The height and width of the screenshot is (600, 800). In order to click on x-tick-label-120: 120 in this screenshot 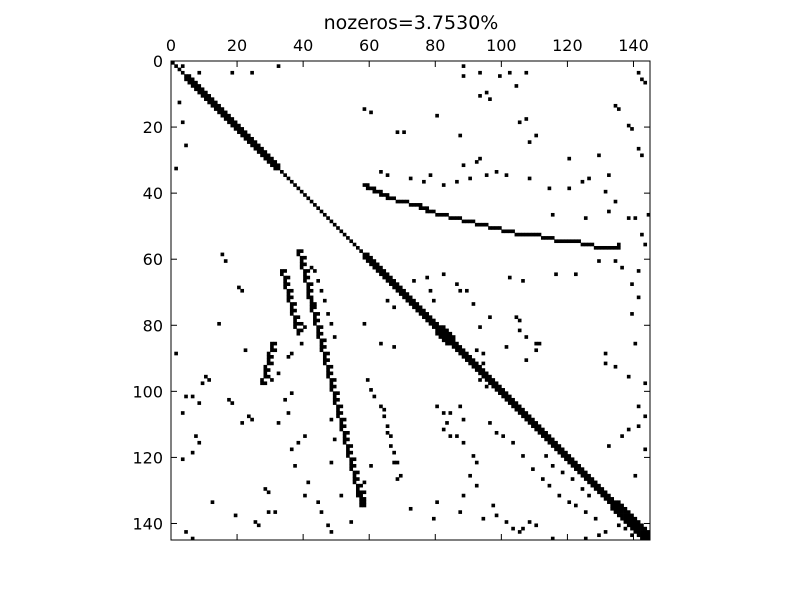, I will do `click(567, 45)`.